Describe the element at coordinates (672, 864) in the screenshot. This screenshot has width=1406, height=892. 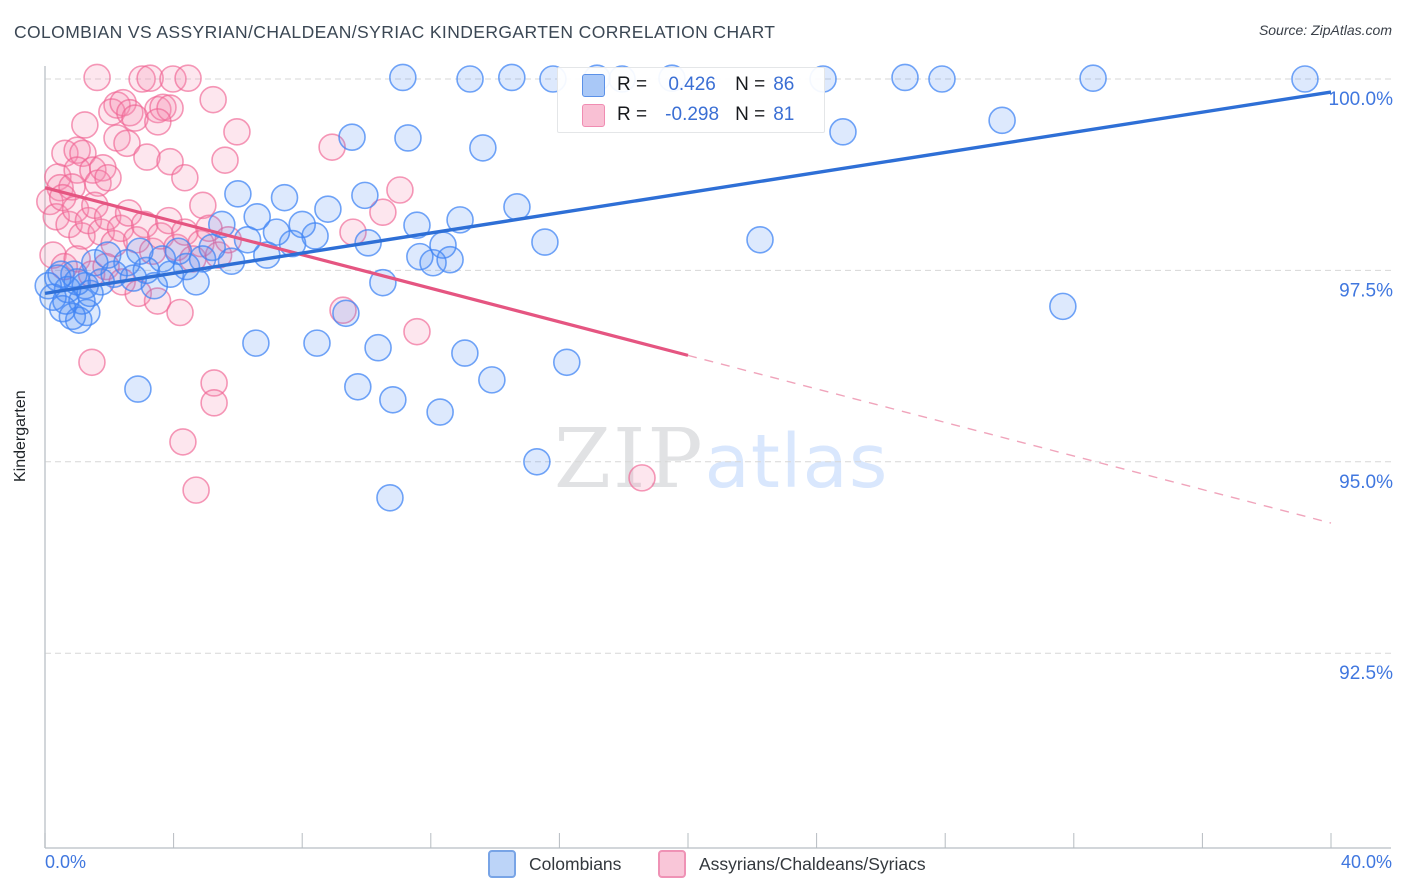
I see `assyrians-swatch` at that location.